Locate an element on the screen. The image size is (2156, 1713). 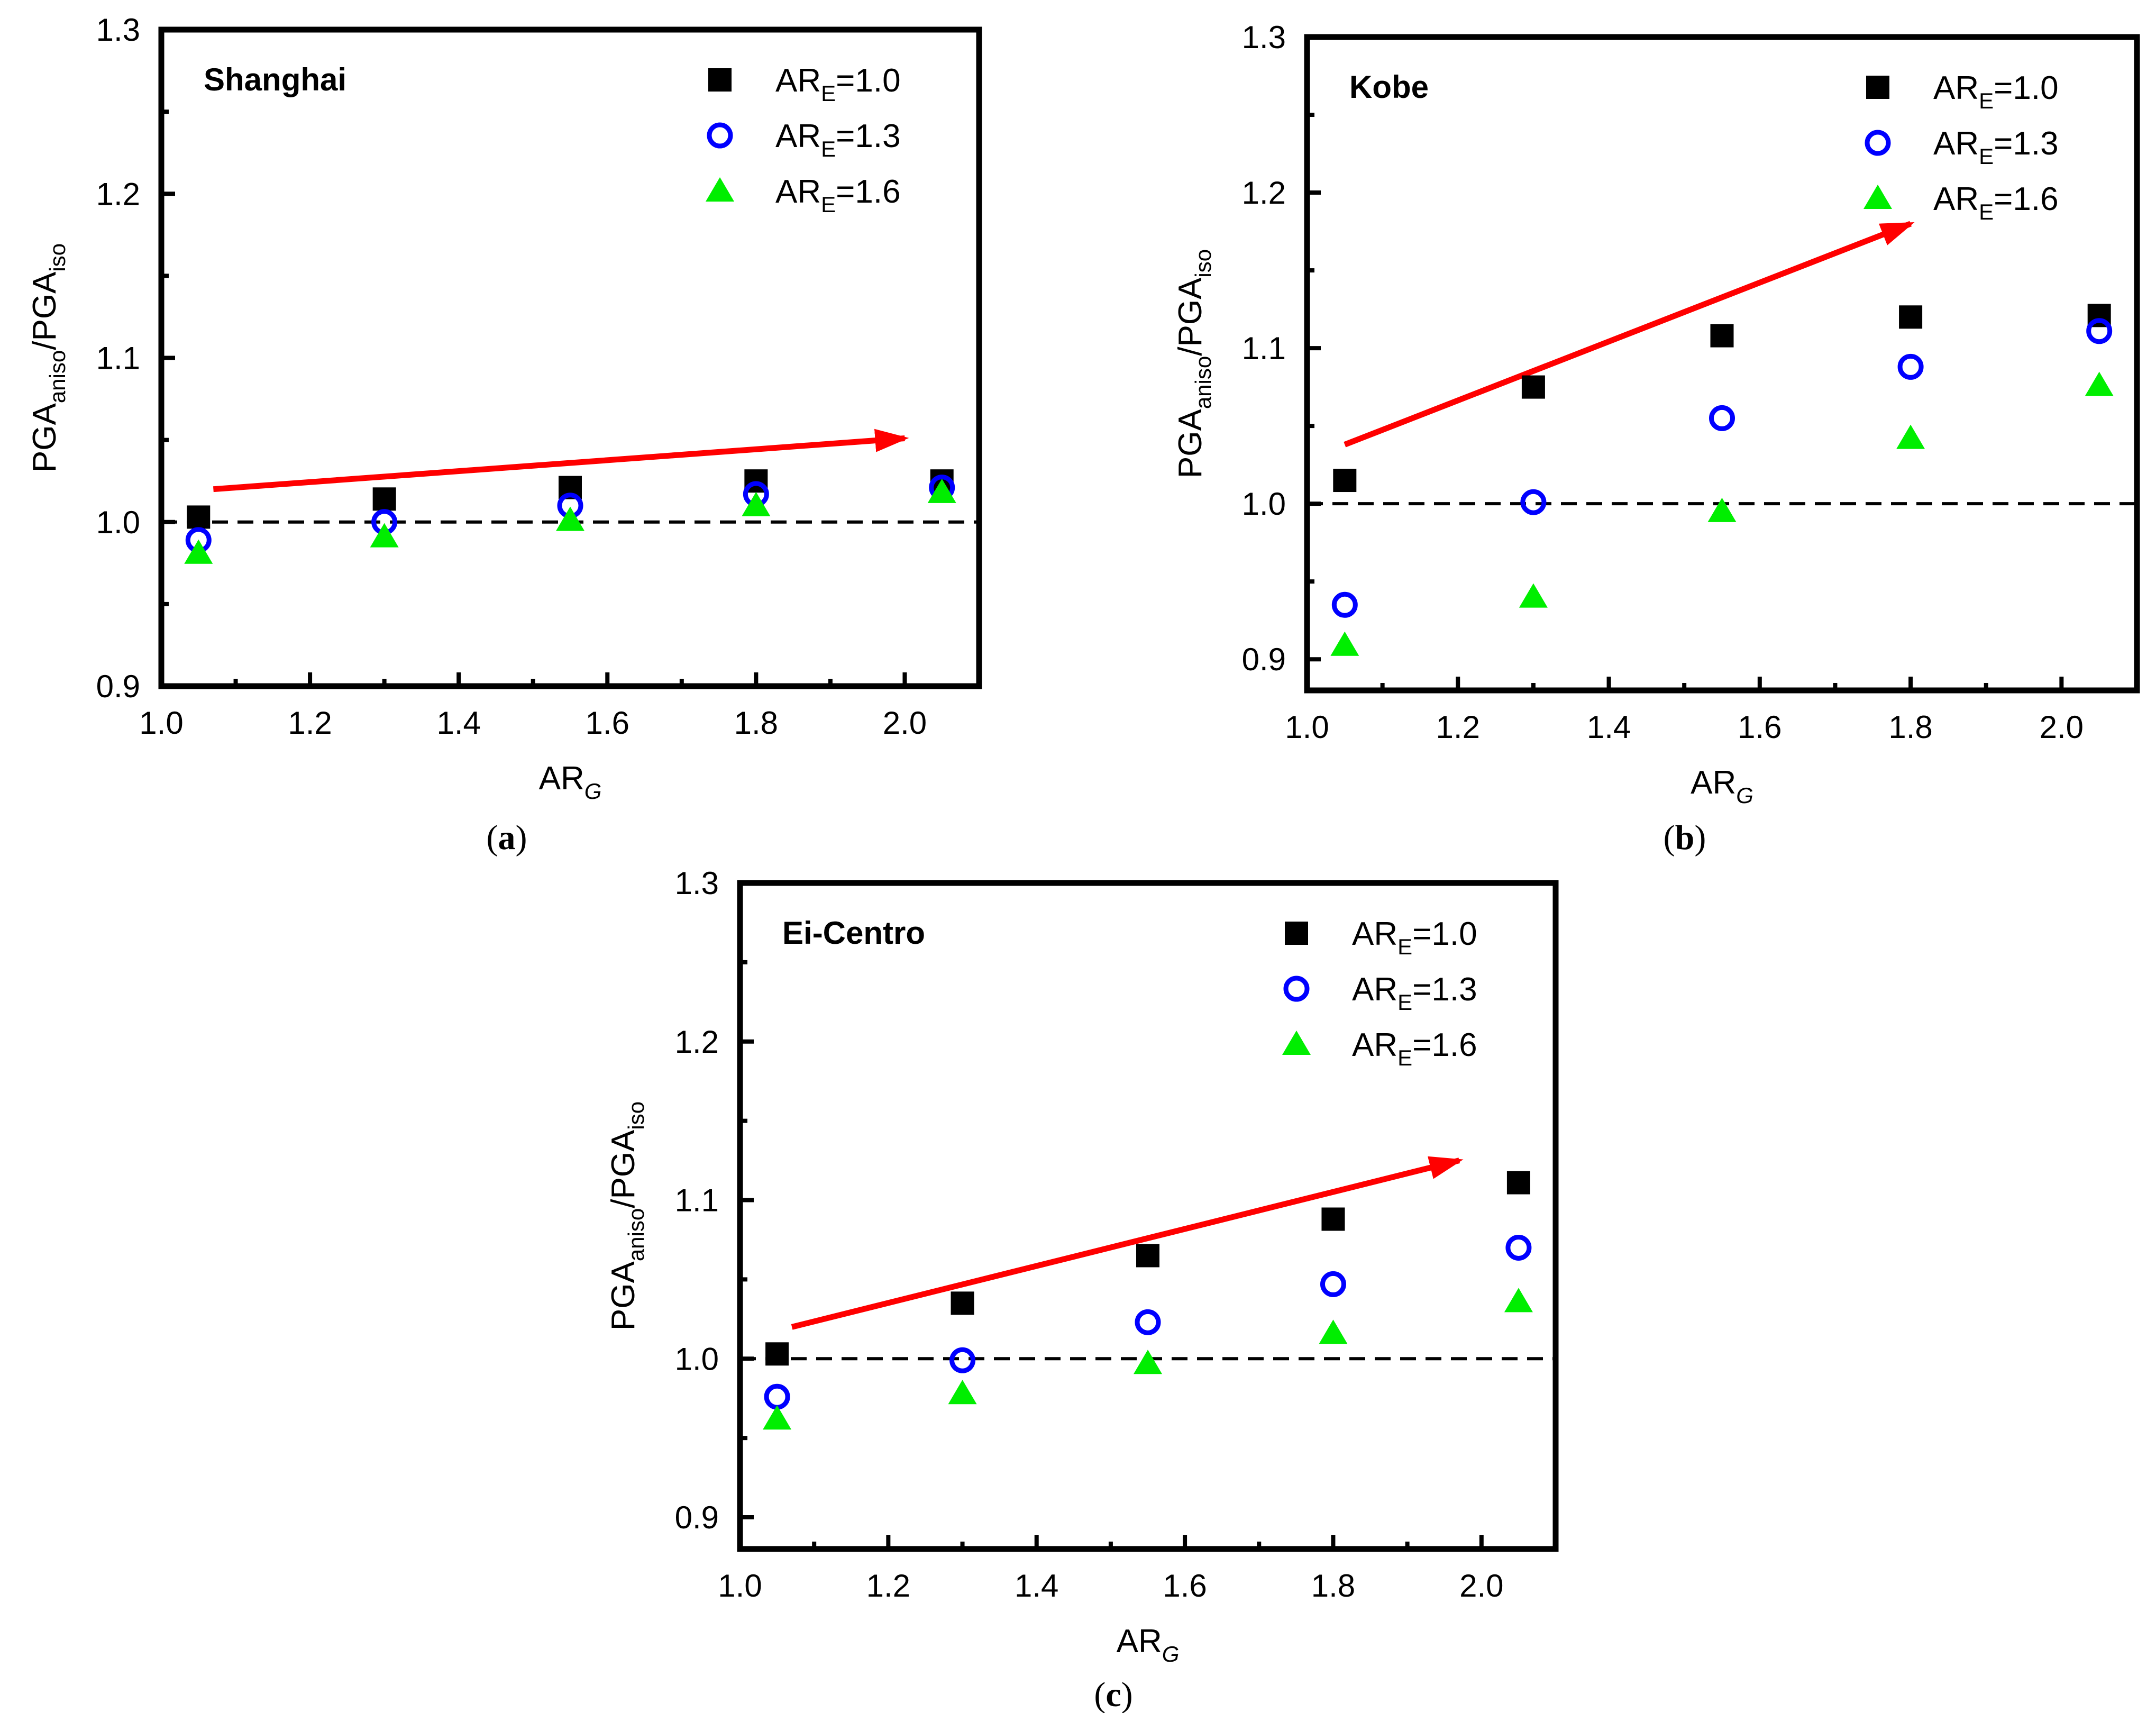
y-axis-label-main: PGA is located at coordinates (1190, 444).